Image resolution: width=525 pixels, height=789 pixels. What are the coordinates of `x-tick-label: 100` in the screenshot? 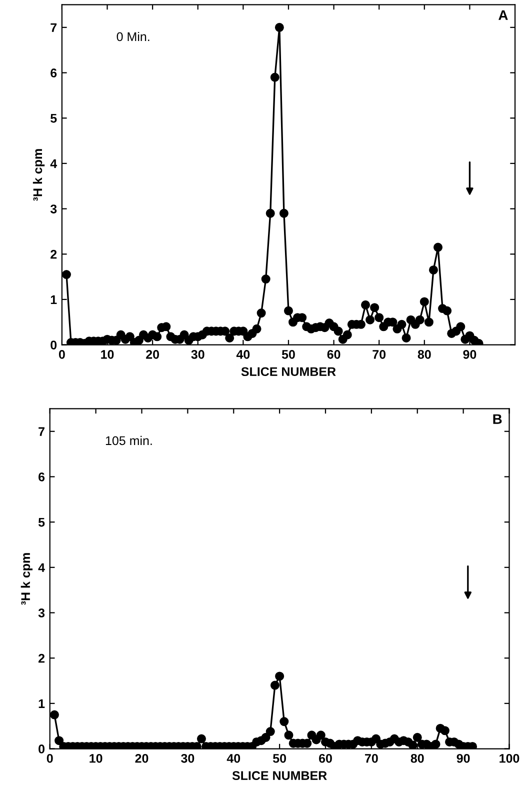 It's located at (510, 758).